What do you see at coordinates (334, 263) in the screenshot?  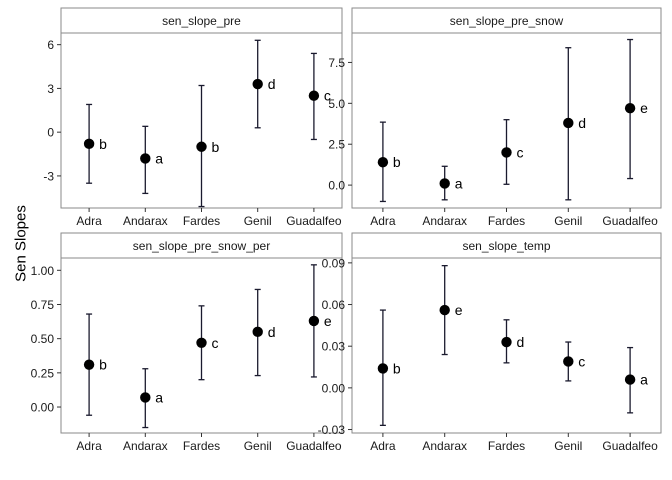 I see `y-tick-label: 0.09` at bounding box center [334, 263].